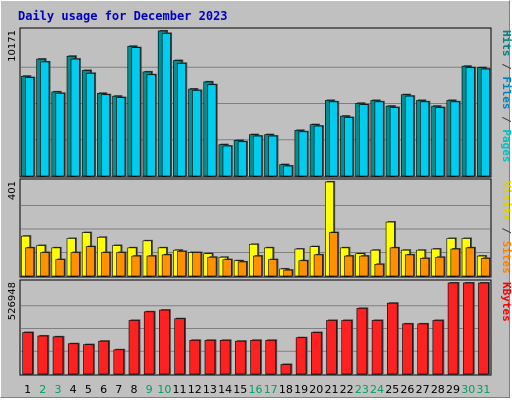 The width and height of the screenshot is (512, 400). I want to click on x-tick-label-day-25: 25, so click(392, 389).